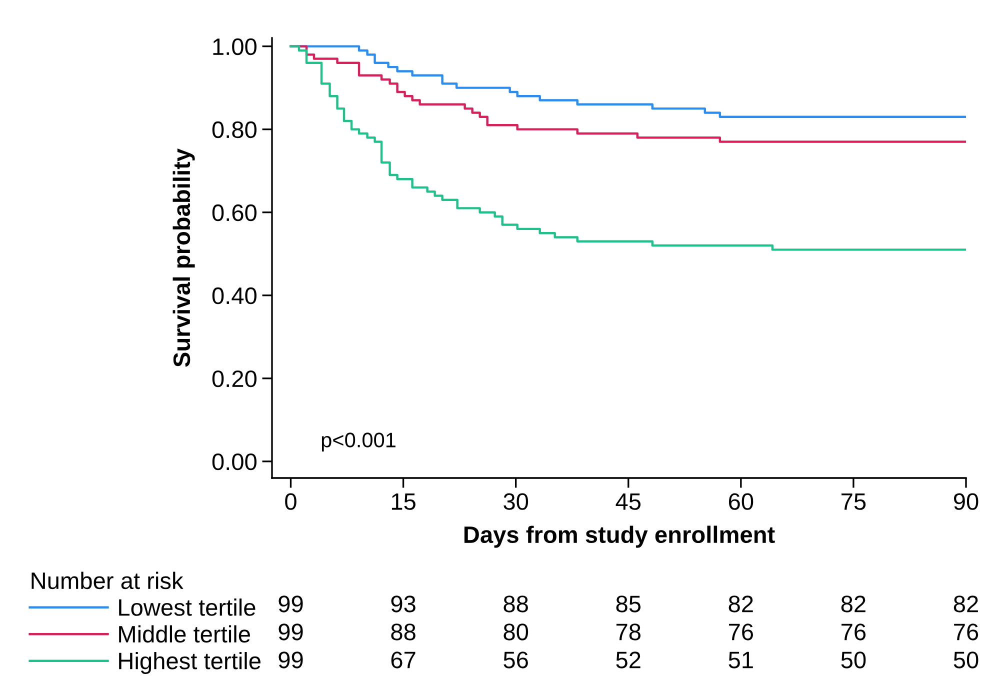  I want to click on x-tick-label: 0, so click(290, 501).